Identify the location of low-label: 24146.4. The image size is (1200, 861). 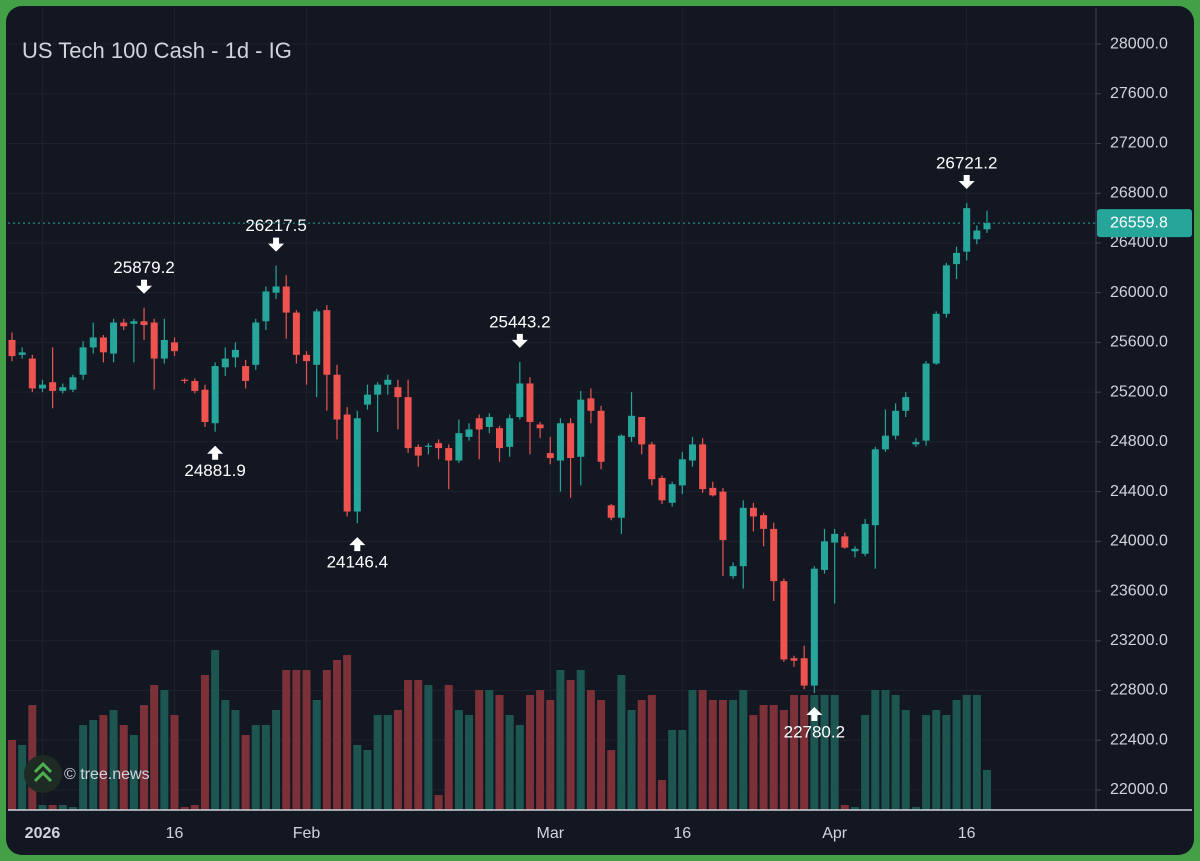
(357, 562).